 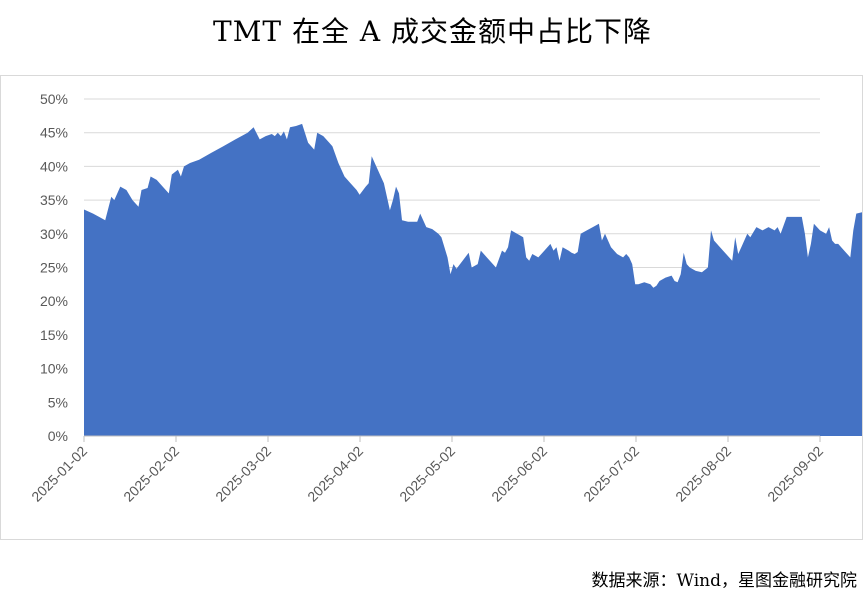 I want to click on y-tick-label: 40%, so click(x=54, y=166).